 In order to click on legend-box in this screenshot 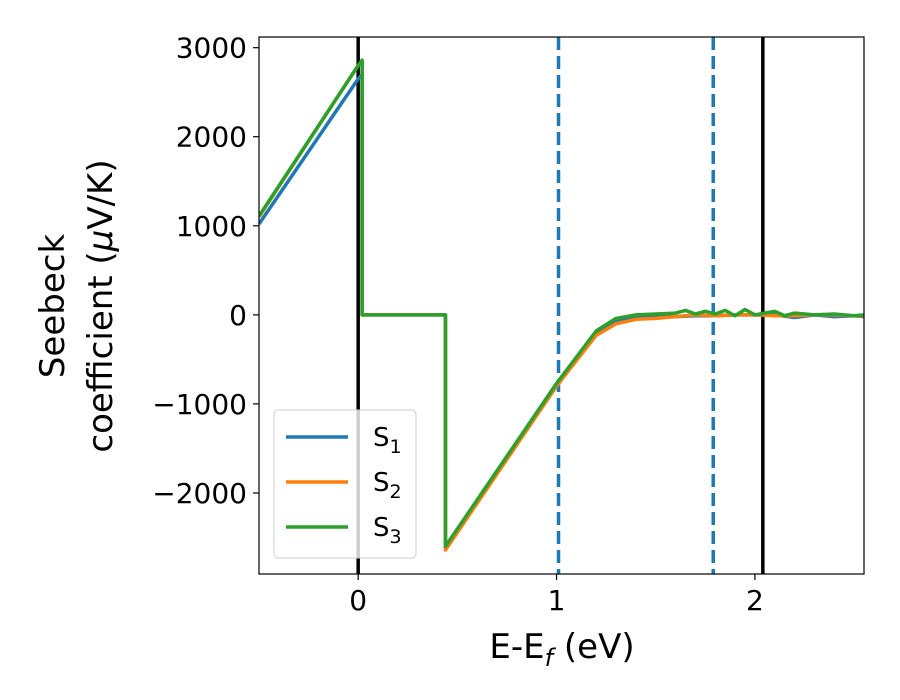, I will do `click(345, 484)`.